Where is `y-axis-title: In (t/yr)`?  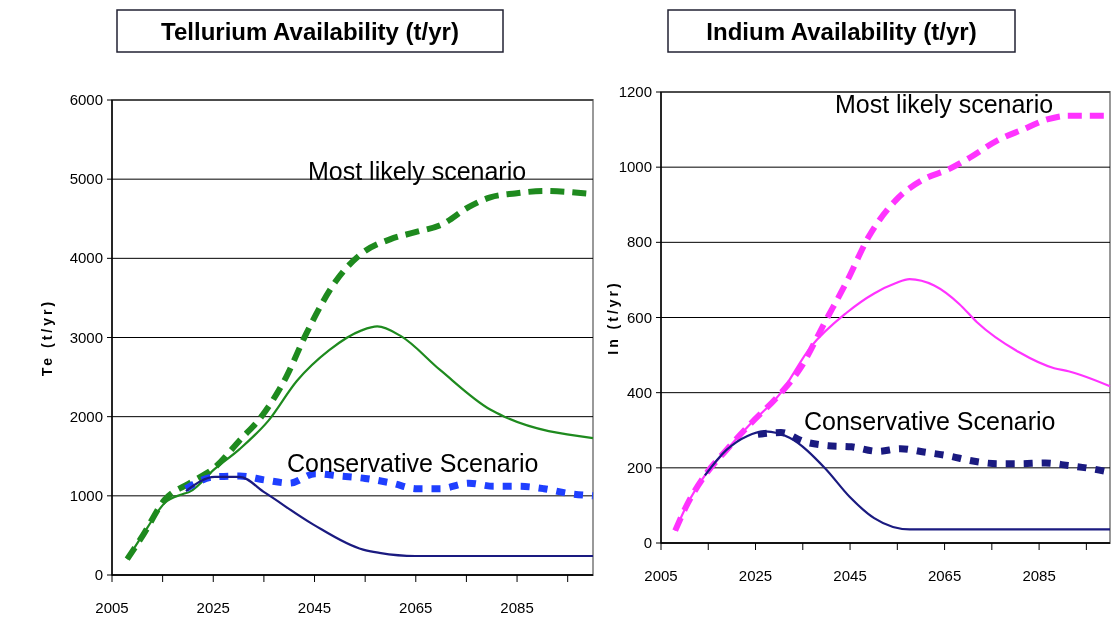
y-axis-title: In (t/yr) is located at coordinates (613, 317).